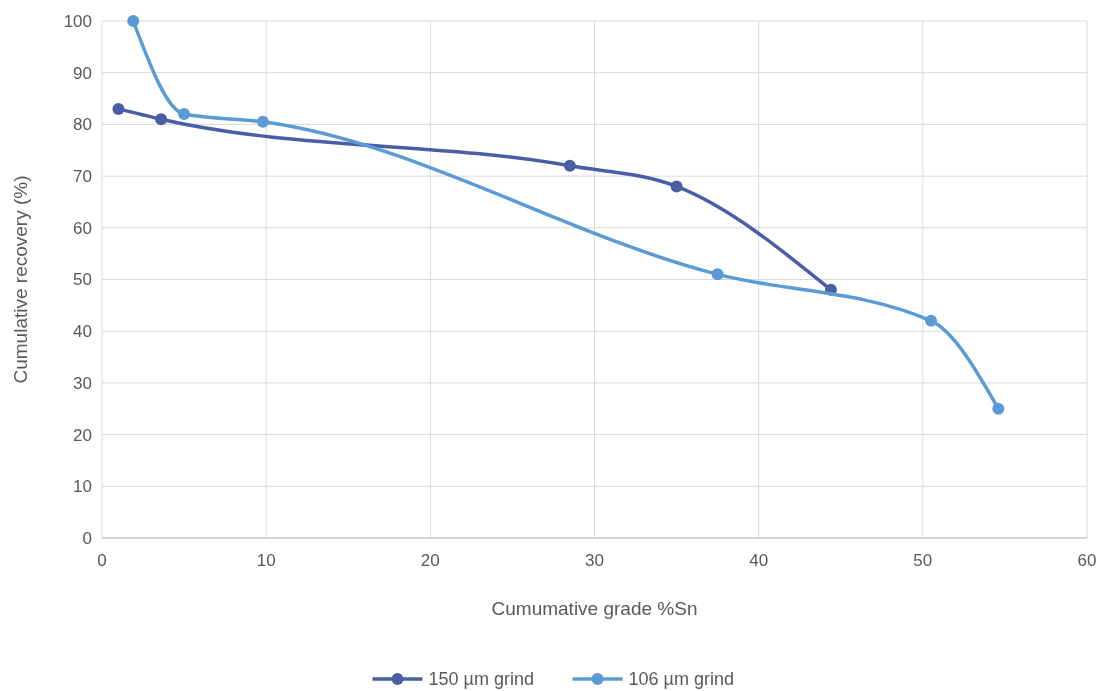 The width and height of the screenshot is (1105, 691). What do you see at coordinates (594, 608) in the screenshot?
I see `x-axis-title: Cumumative grade %Sn` at bounding box center [594, 608].